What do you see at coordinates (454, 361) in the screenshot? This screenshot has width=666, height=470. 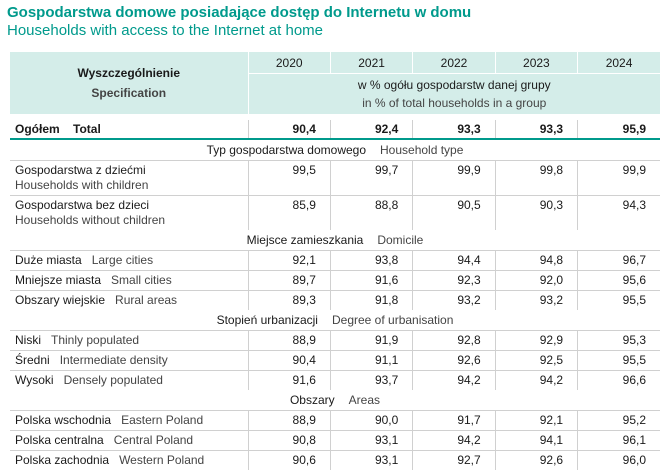 I see `value-cell: 92,6` at bounding box center [454, 361].